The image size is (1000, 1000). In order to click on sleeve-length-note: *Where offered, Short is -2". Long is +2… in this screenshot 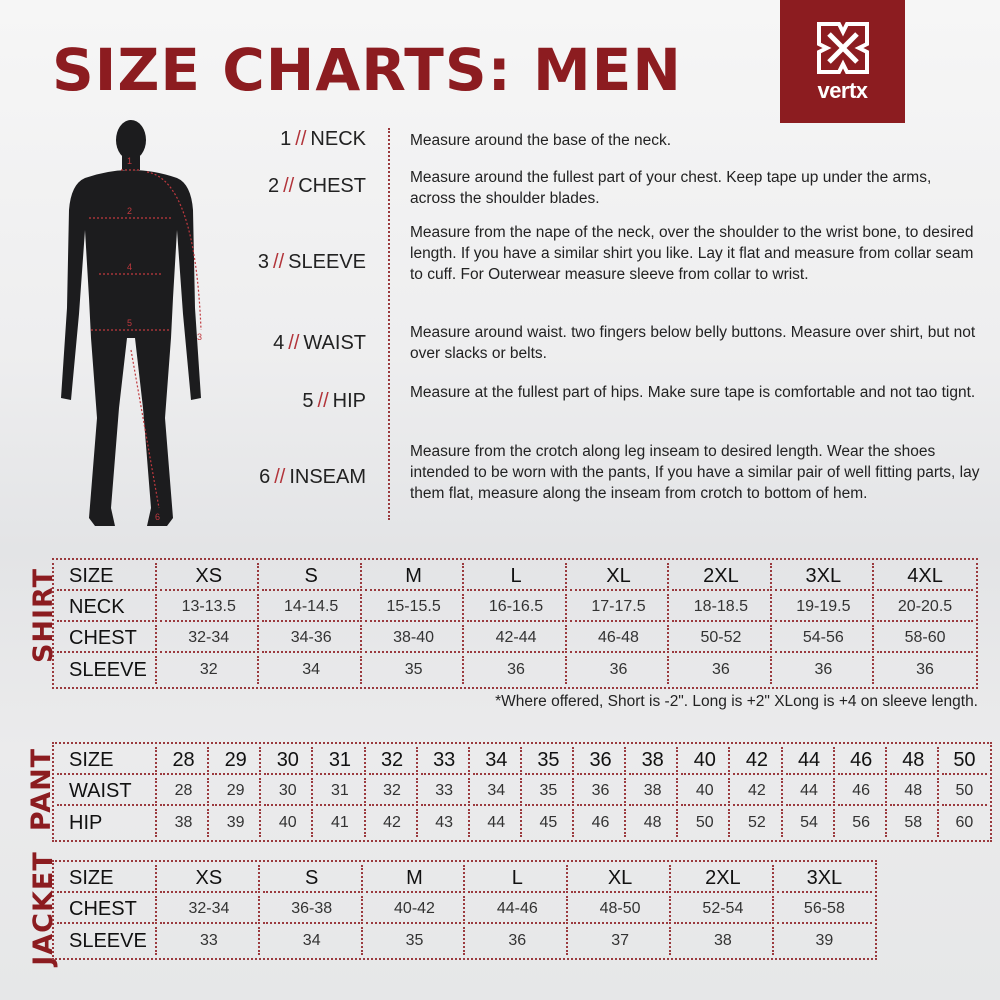, I will do `click(736, 701)`.